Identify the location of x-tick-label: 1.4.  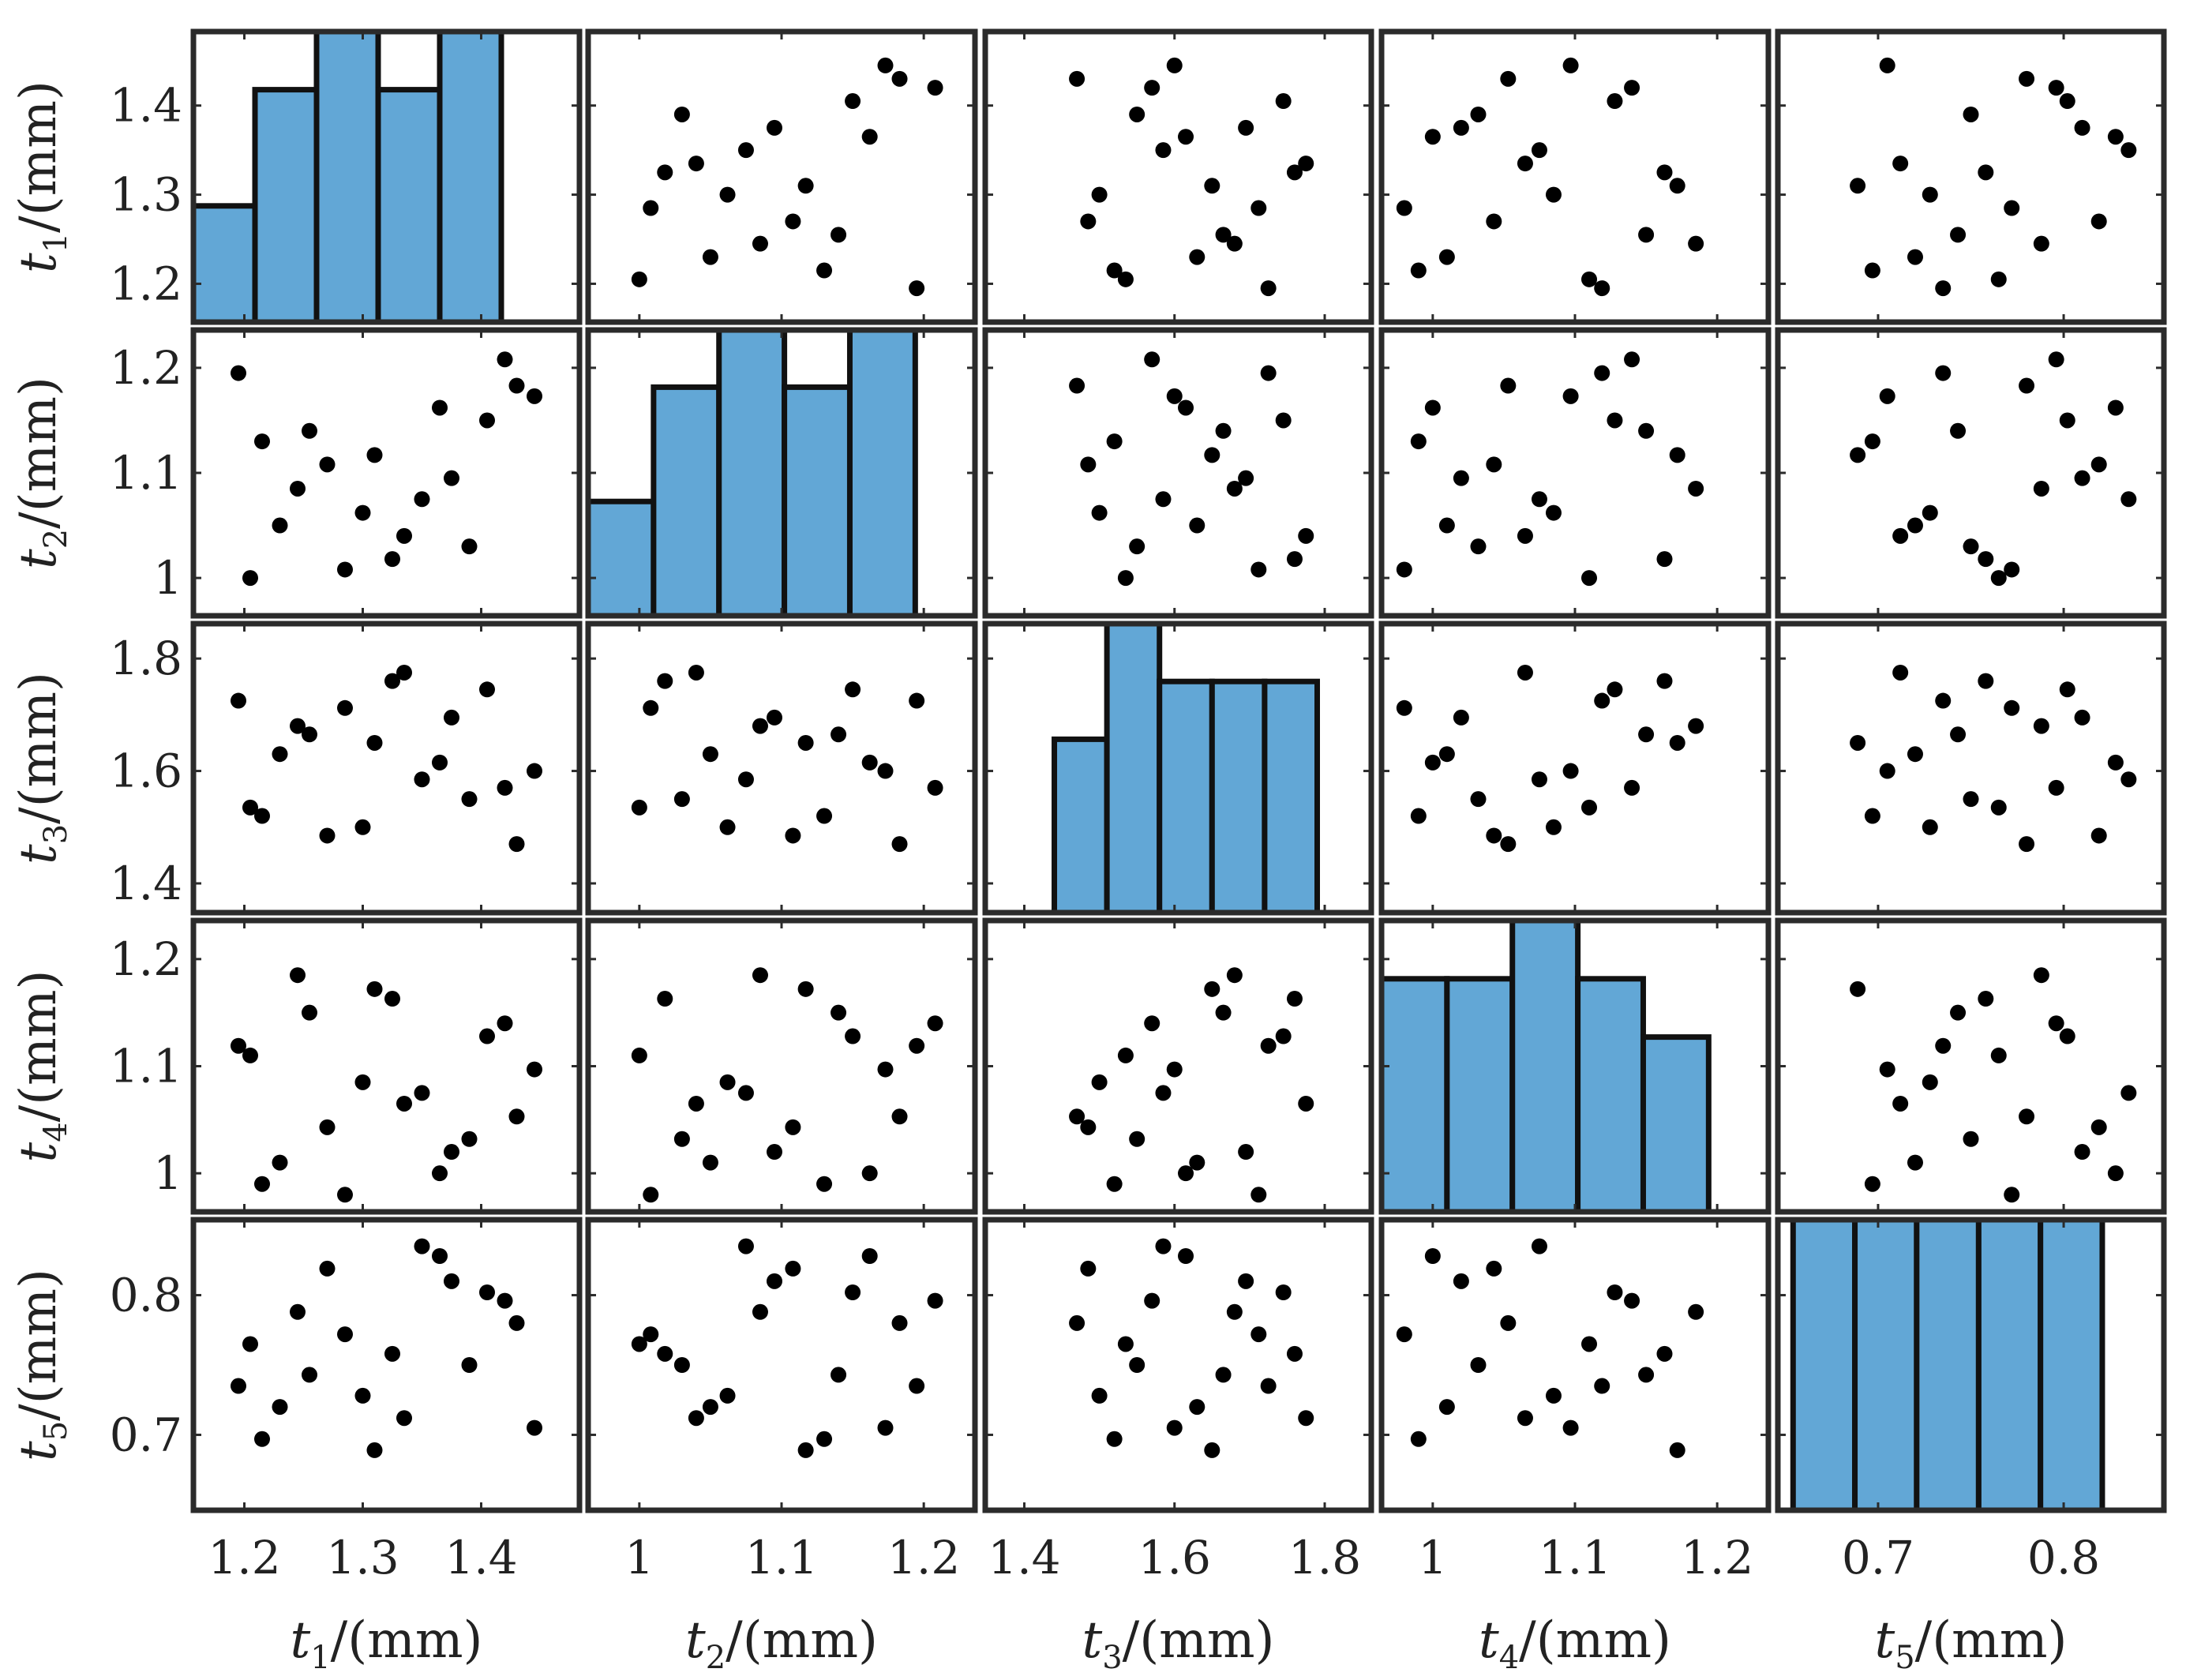
(481, 1557).